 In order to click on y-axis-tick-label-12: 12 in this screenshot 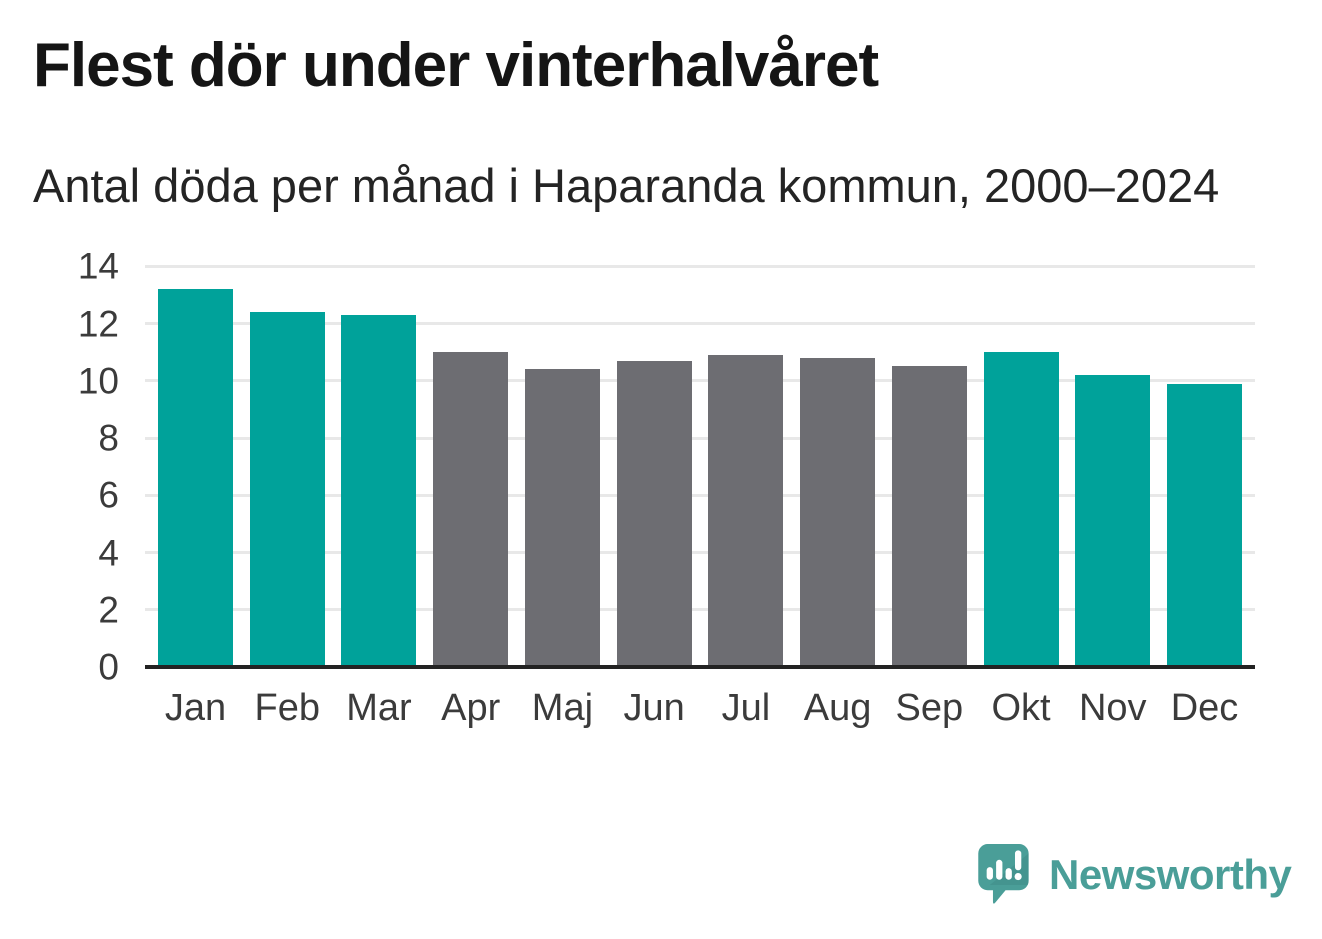, I will do `click(98, 324)`.